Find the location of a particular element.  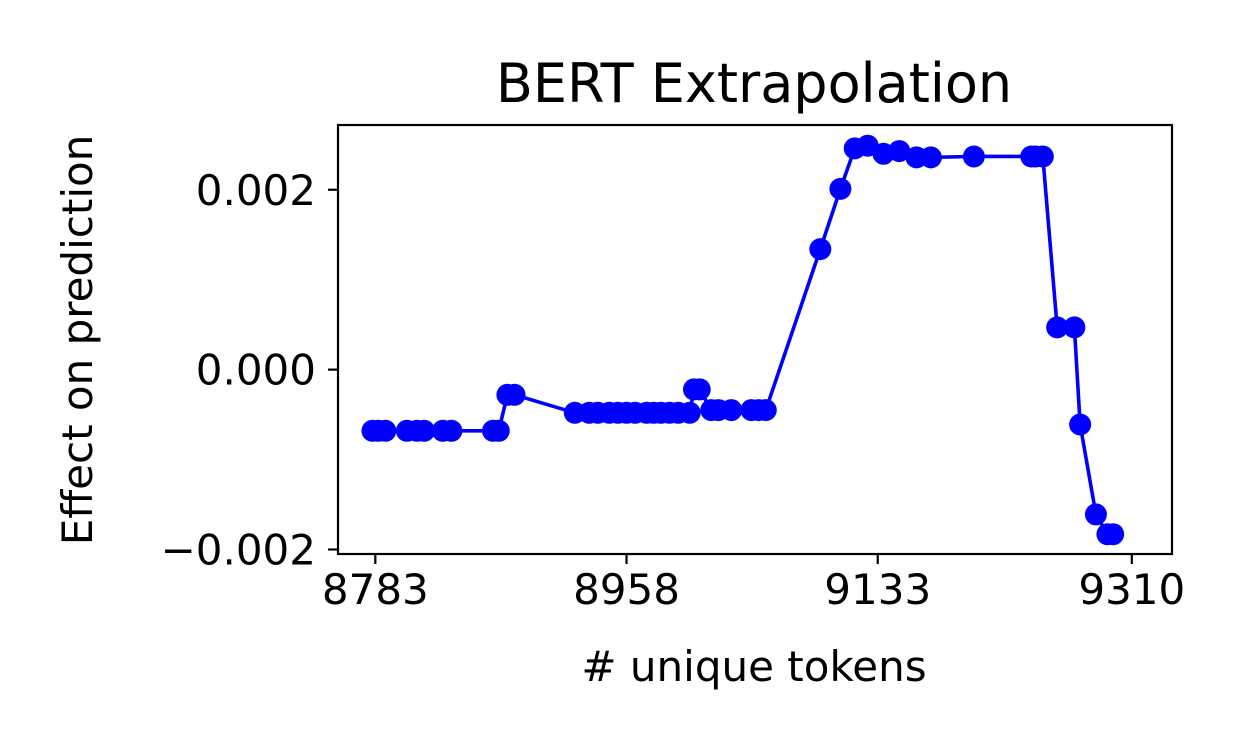

y-tick-label: −0.002 is located at coordinates (238, 550).